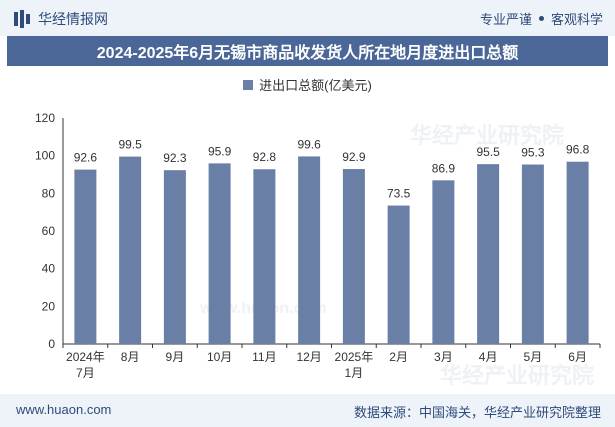  Describe the element at coordinates (307, 51) in the screenshot. I see `chart-title: 2024-2025年6月无锡市商品收发货人所在地月度进出口总额` at that location.